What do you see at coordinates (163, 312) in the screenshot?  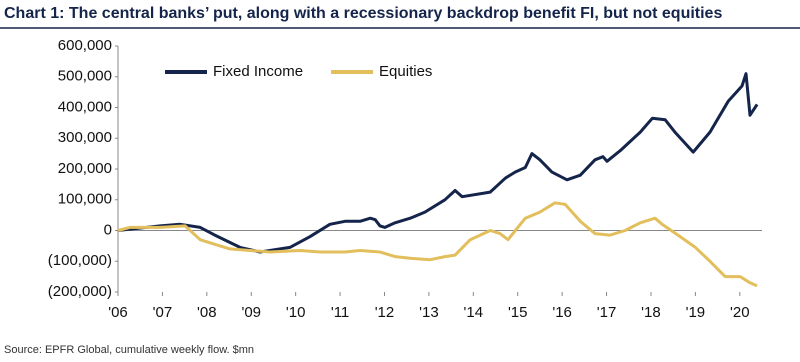 I see `x-tick-label: '07` at bounding box center [163, 312].